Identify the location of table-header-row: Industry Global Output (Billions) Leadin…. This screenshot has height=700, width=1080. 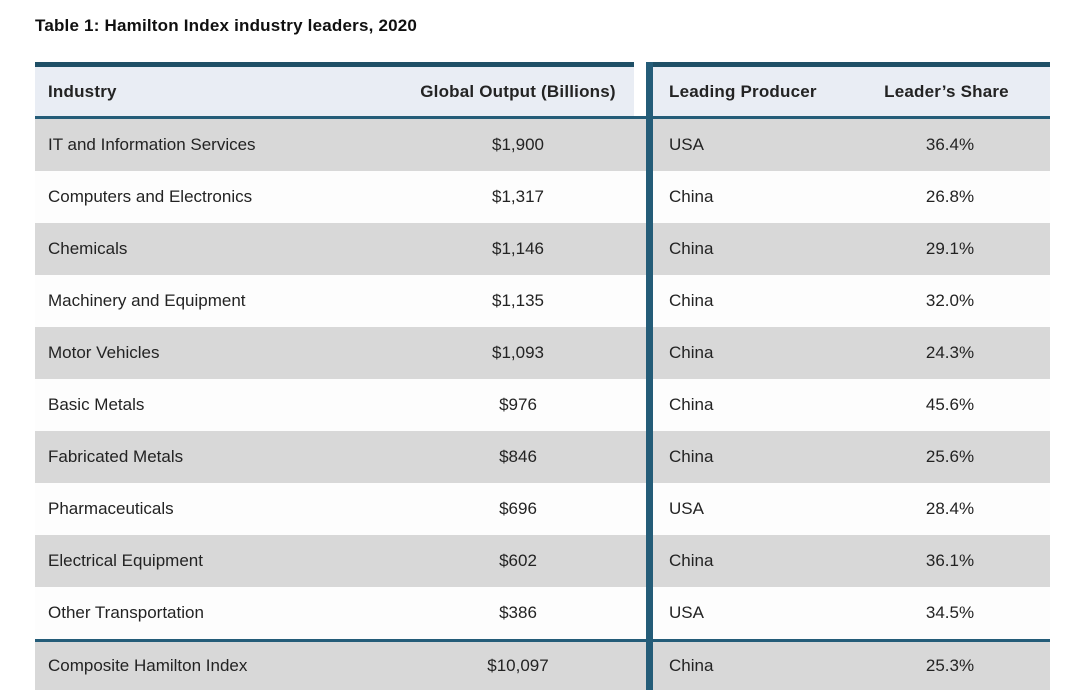
(542, 89).